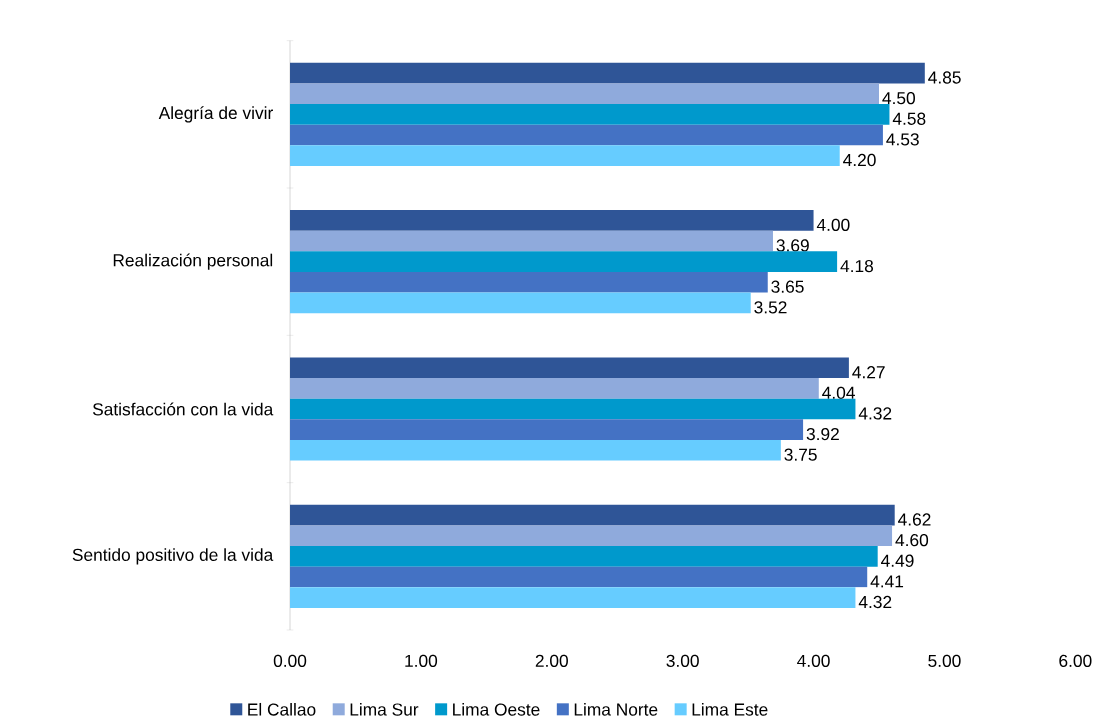 The width and height of the screenshot is (1110, 724). I want to click on data-label: 3.92, so click(822, 434).